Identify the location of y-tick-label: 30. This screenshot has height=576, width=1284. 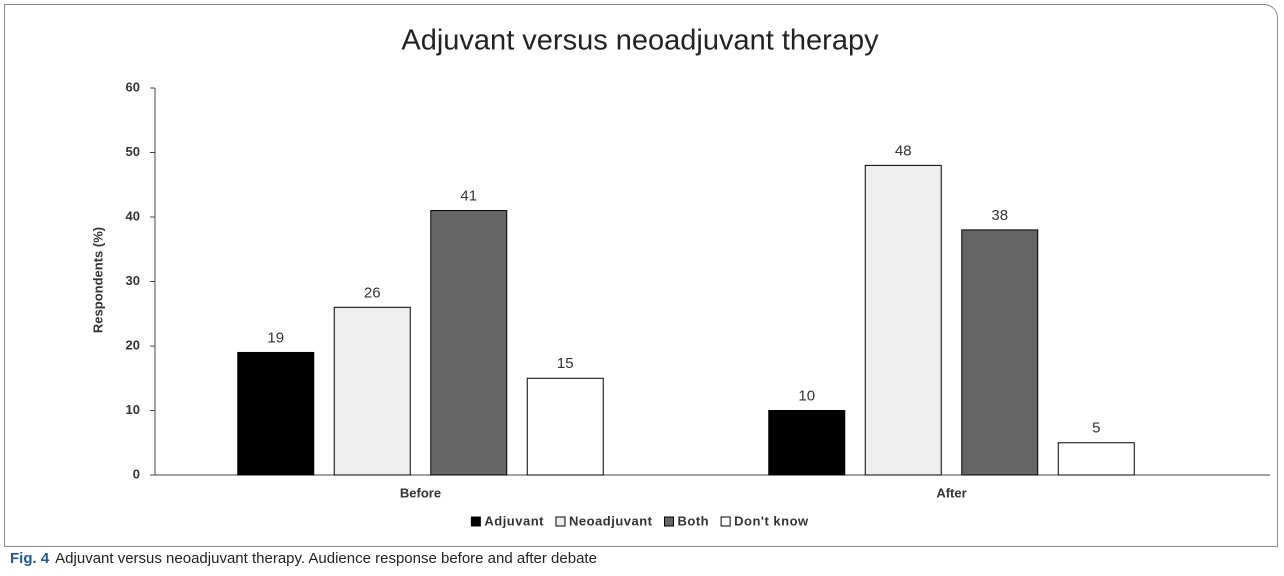
(133, 280).